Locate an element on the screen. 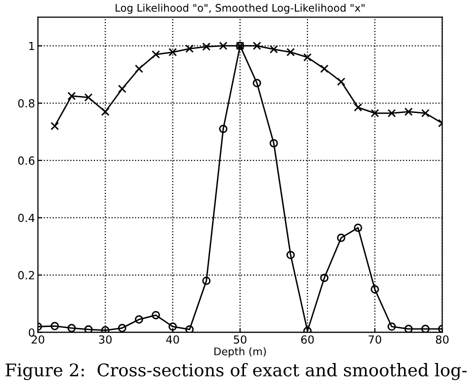 Image resolution: width=474 pixels, height=382 pixels. x-tick-label: 40 is located at coordinates (173, 339).